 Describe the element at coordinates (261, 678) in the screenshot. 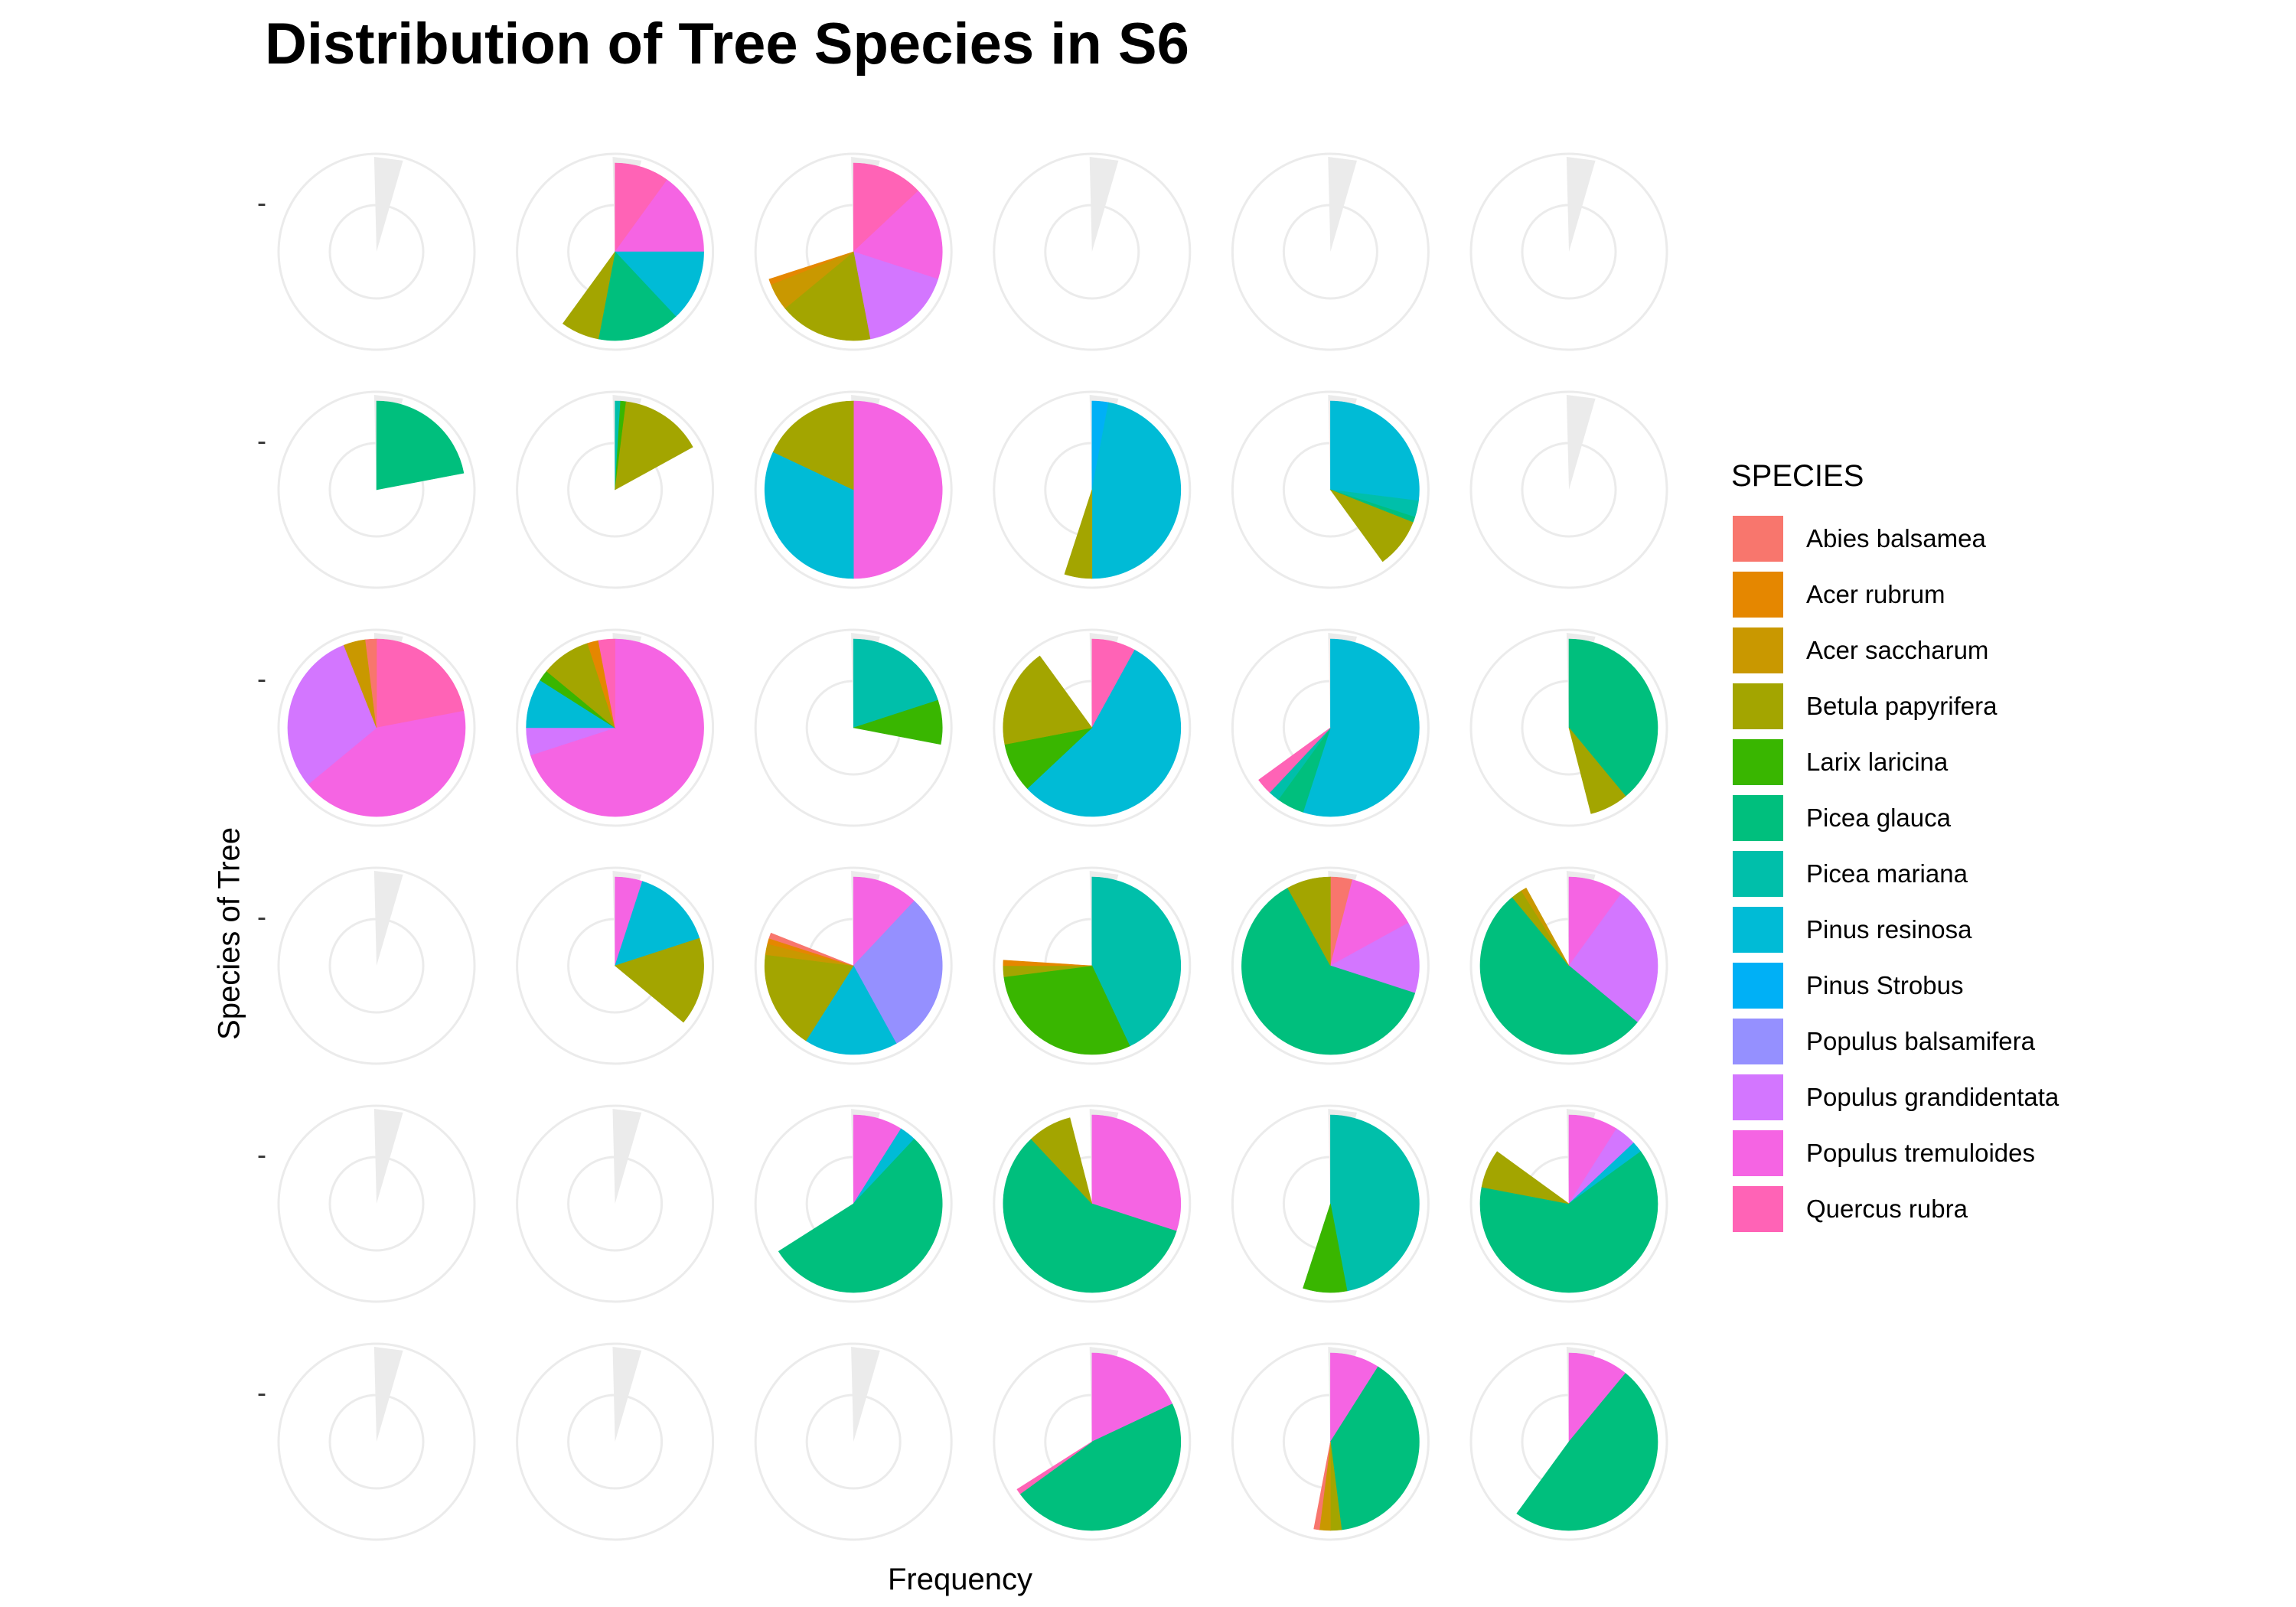

I see `y-tick-label: -` at that location.